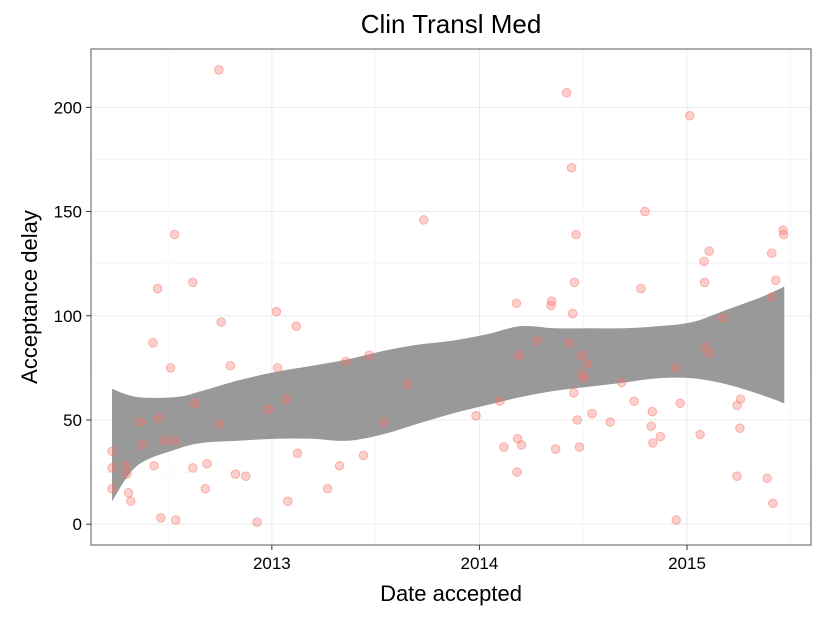 The image size is (825, 623). Describe the element at coordinates (68, 316) in the screenshot. I see `y-tick-label: 100` at that location.